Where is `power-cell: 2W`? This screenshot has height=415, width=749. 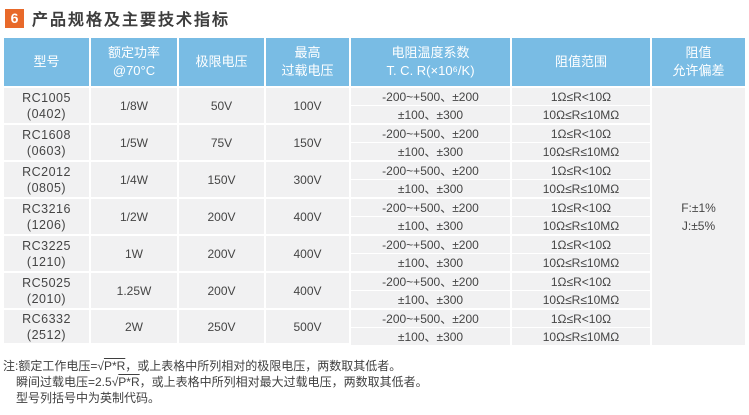
power-cell: 2W is located at coordinates (135, 327).